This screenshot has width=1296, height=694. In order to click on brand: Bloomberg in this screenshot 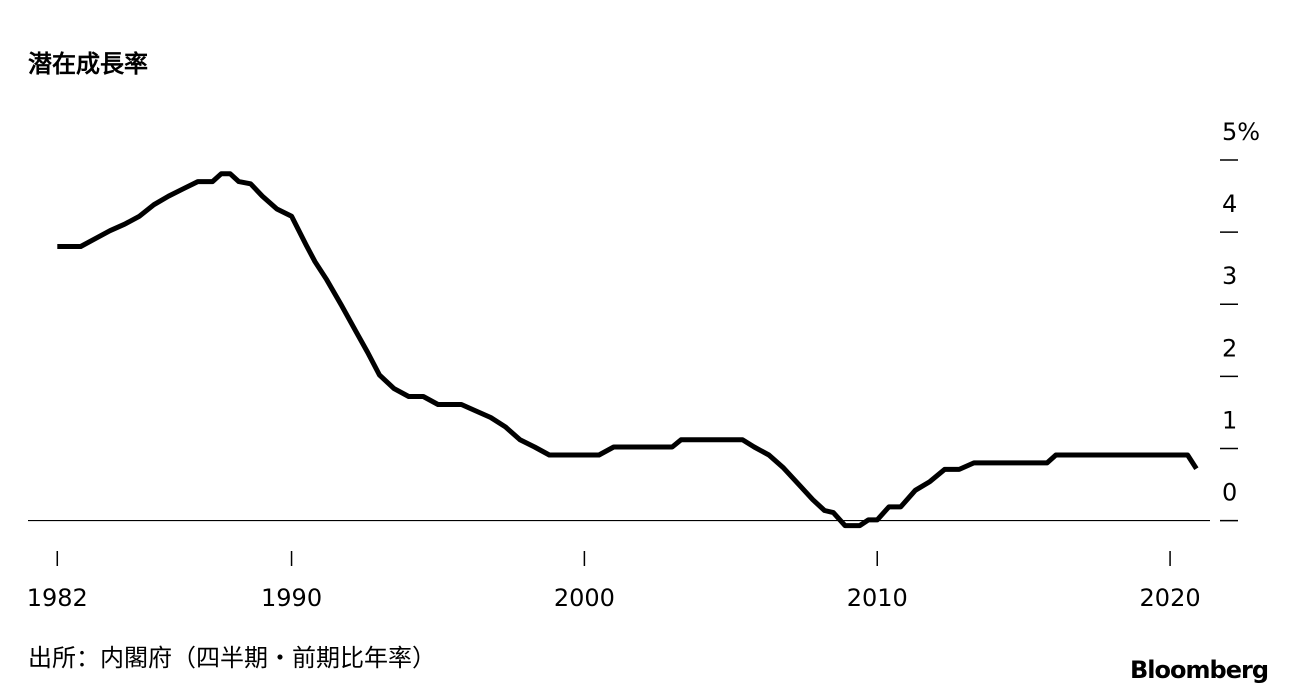, I will do `click(1199, 670)`.